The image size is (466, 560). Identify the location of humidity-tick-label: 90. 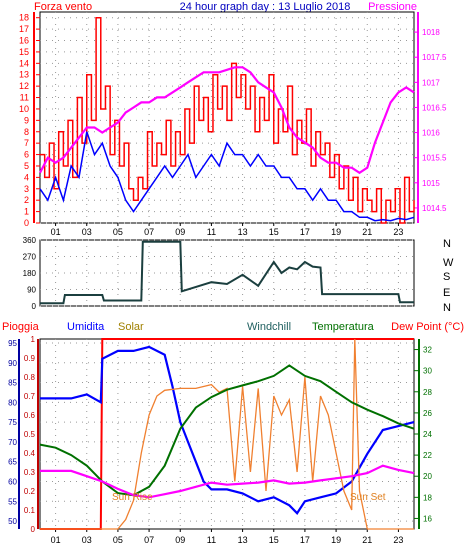
(12, 363).